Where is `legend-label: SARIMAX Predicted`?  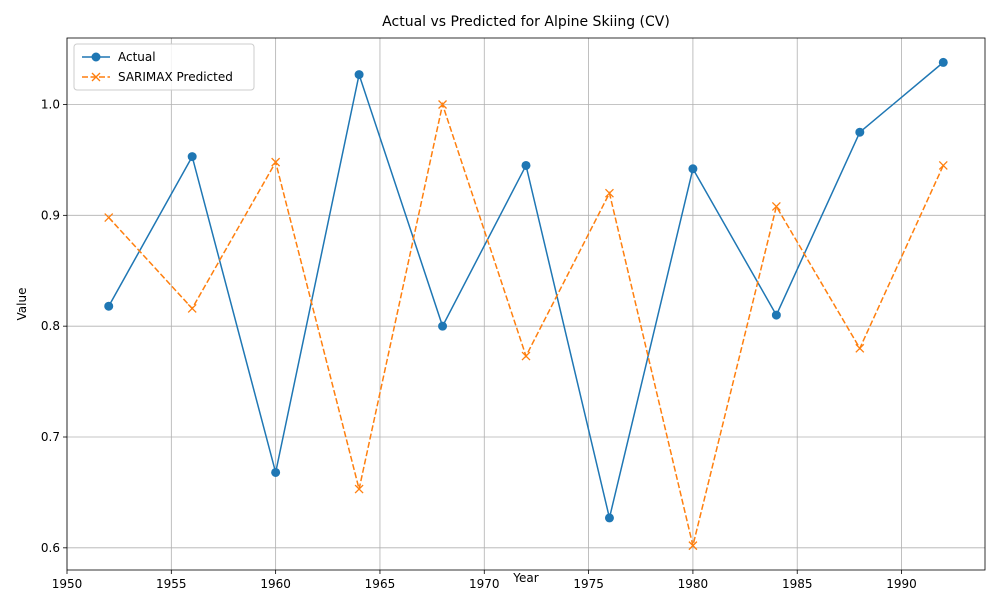 legend-label: SARIMAX Predicted is located at coordinates (175, 77).